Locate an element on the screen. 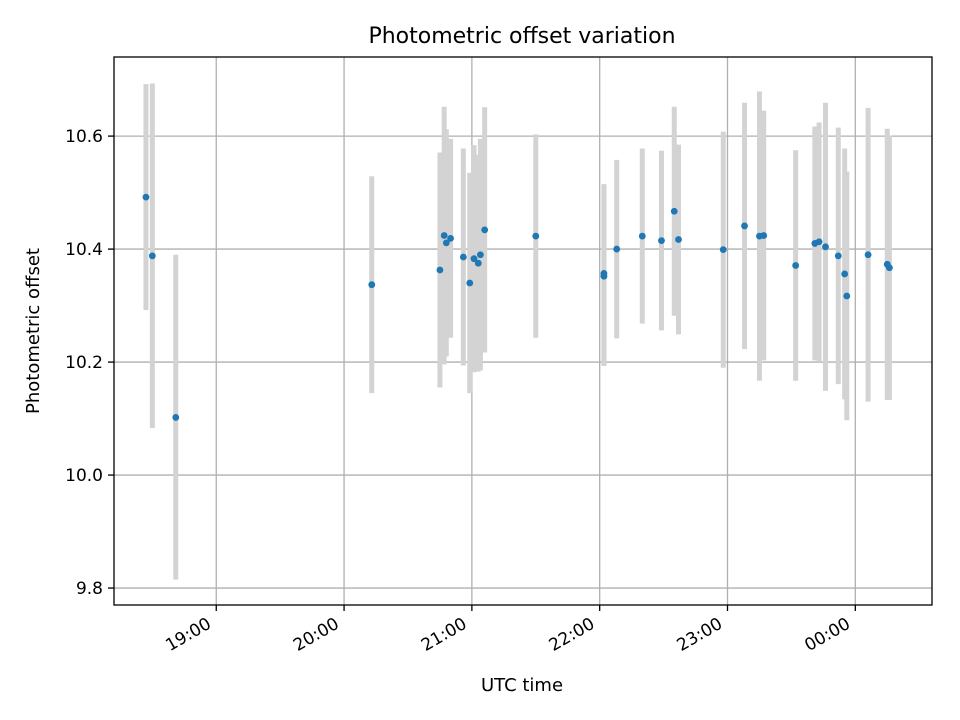 Image resolution: width=960 pixels, height=720 pixels. x-tick-label: 22:00 is located at coordinates (572, 635).